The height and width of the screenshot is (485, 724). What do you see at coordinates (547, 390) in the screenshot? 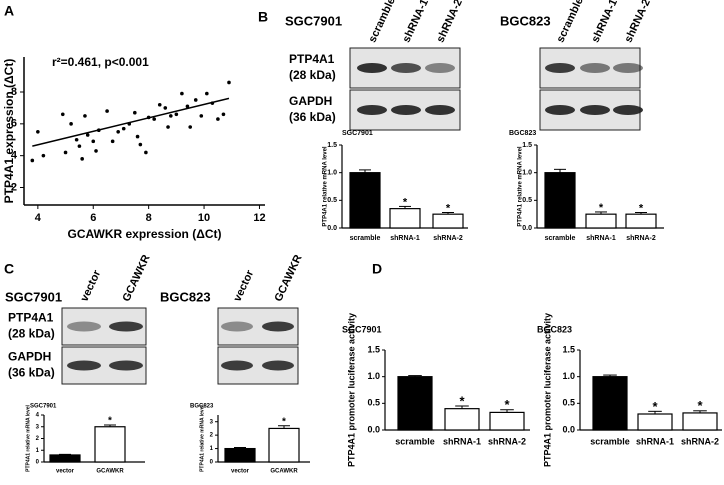
I see `y-axis-label: PTP4A1 promoter luciferase activity` at bounding box center [547, 390].